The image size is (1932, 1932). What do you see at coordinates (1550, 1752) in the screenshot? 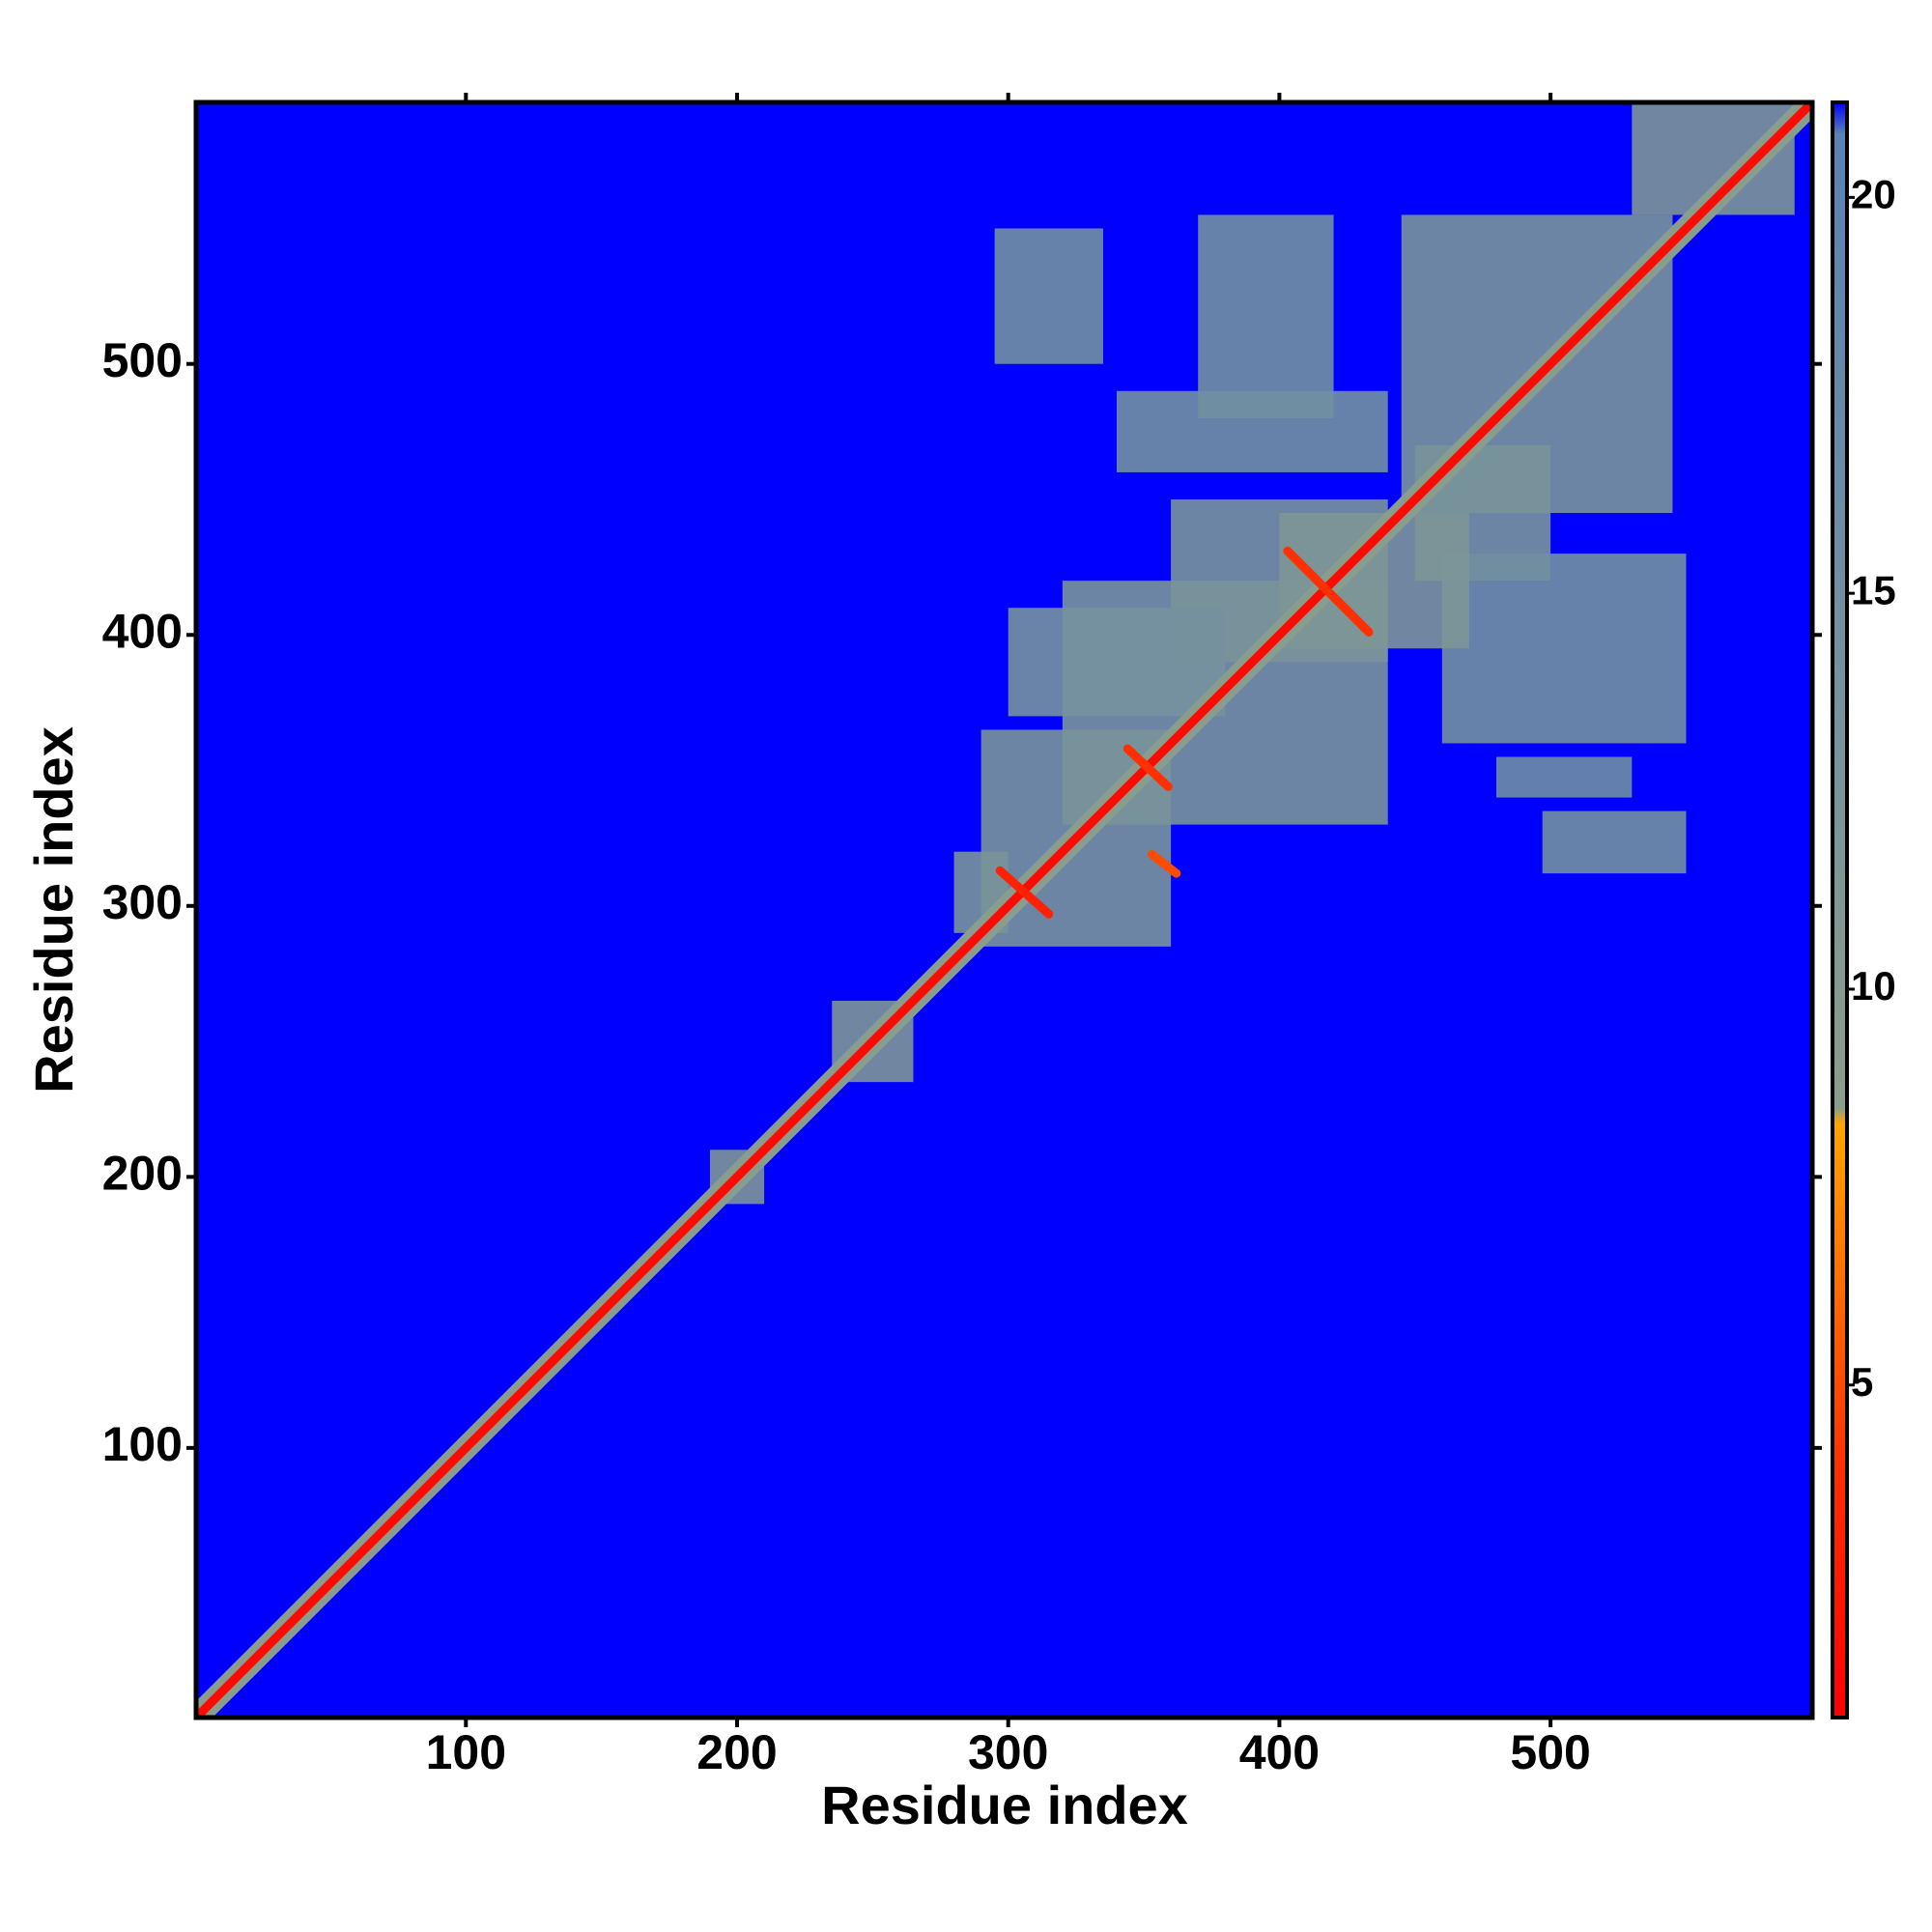
I see `x-tick-label: 500` at bounding box center [1550, 1752].